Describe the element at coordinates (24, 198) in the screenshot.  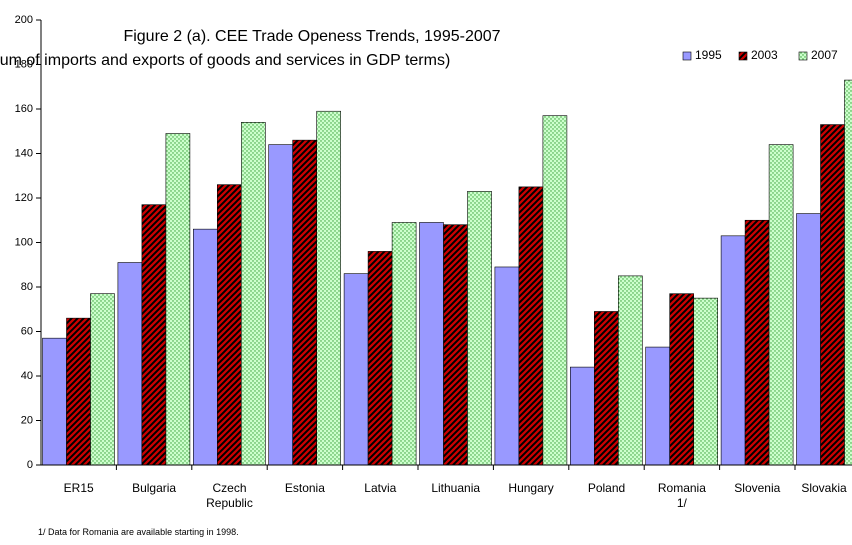
I see `y-tick-label: 120` at that location.